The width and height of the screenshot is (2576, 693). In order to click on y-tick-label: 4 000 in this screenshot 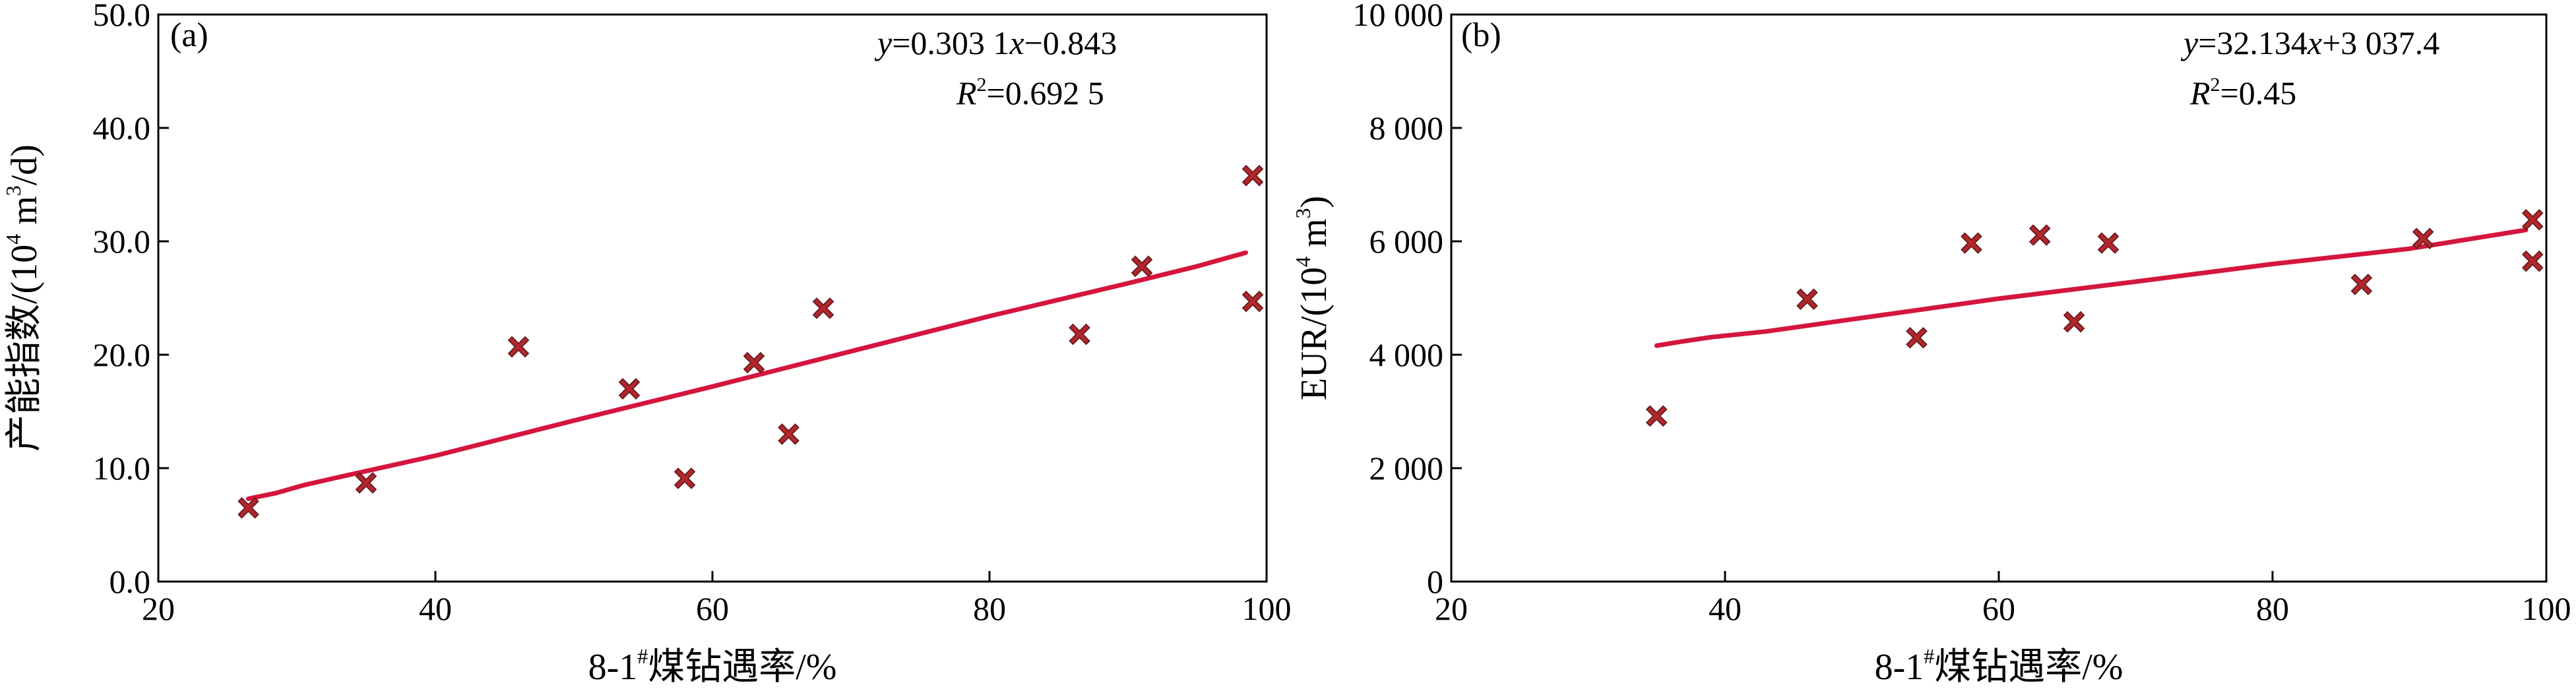, I will do `click(1406, 354)`.